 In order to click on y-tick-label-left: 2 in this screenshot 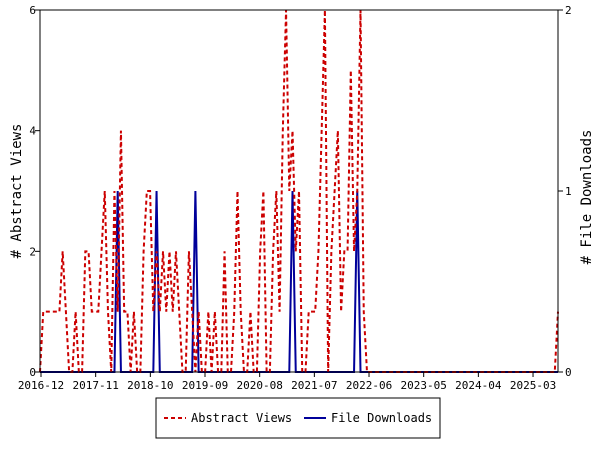, I will do `click(32, 251)`.